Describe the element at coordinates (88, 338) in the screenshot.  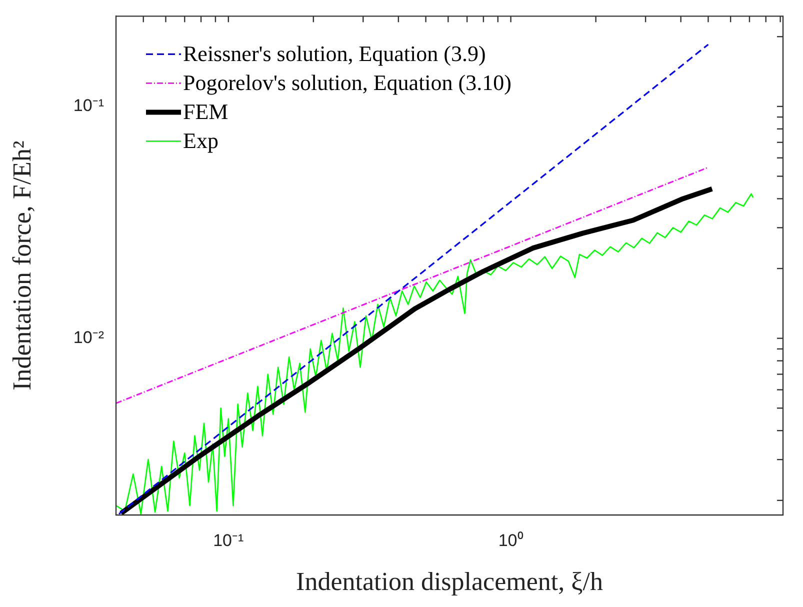
I see `y-tick-label: 10⁻²` at that location.